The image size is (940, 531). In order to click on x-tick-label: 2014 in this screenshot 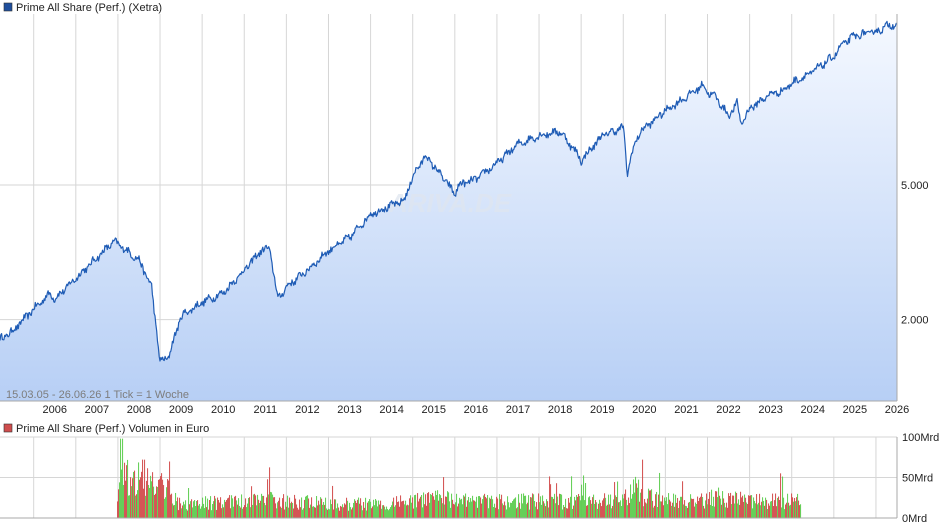, I will do `click(391, 410)`.